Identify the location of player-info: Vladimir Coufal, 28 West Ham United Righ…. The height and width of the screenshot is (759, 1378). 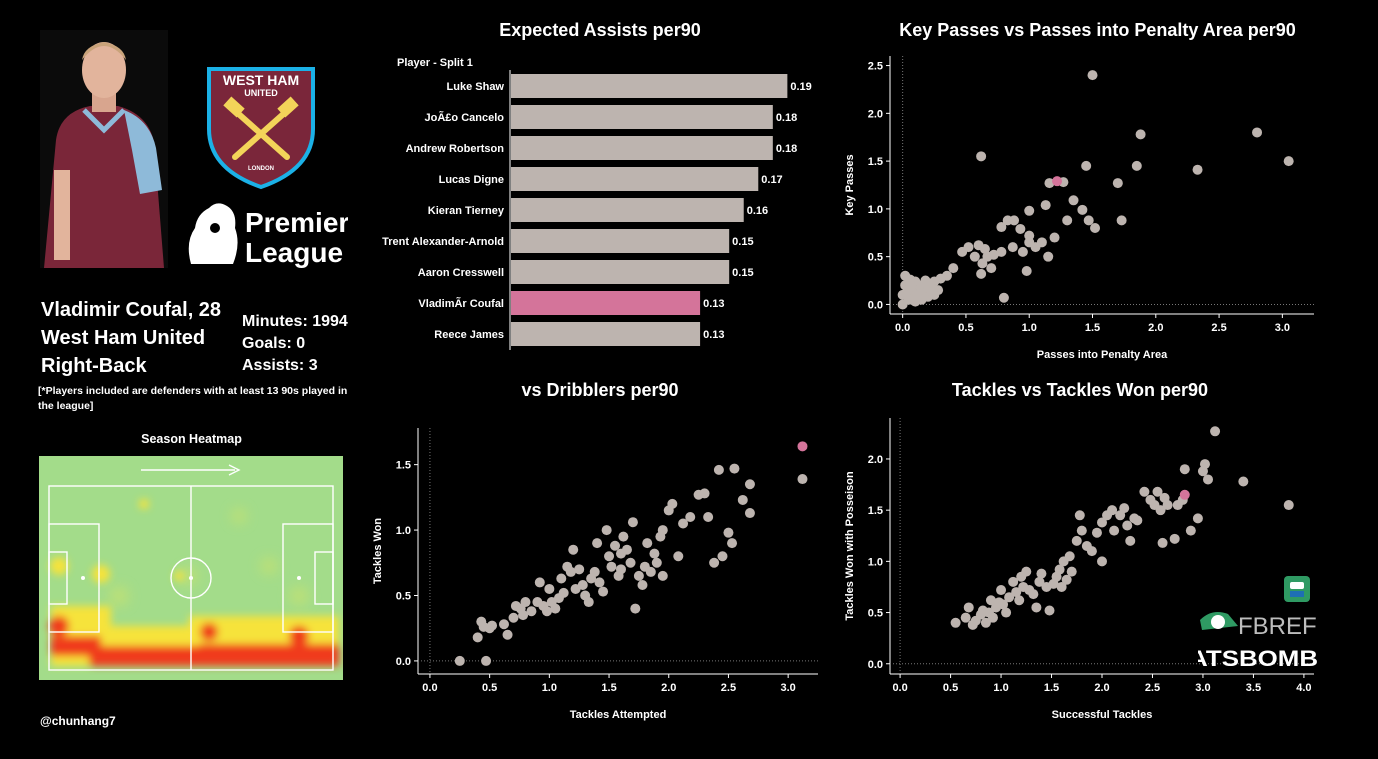
(131, 338).